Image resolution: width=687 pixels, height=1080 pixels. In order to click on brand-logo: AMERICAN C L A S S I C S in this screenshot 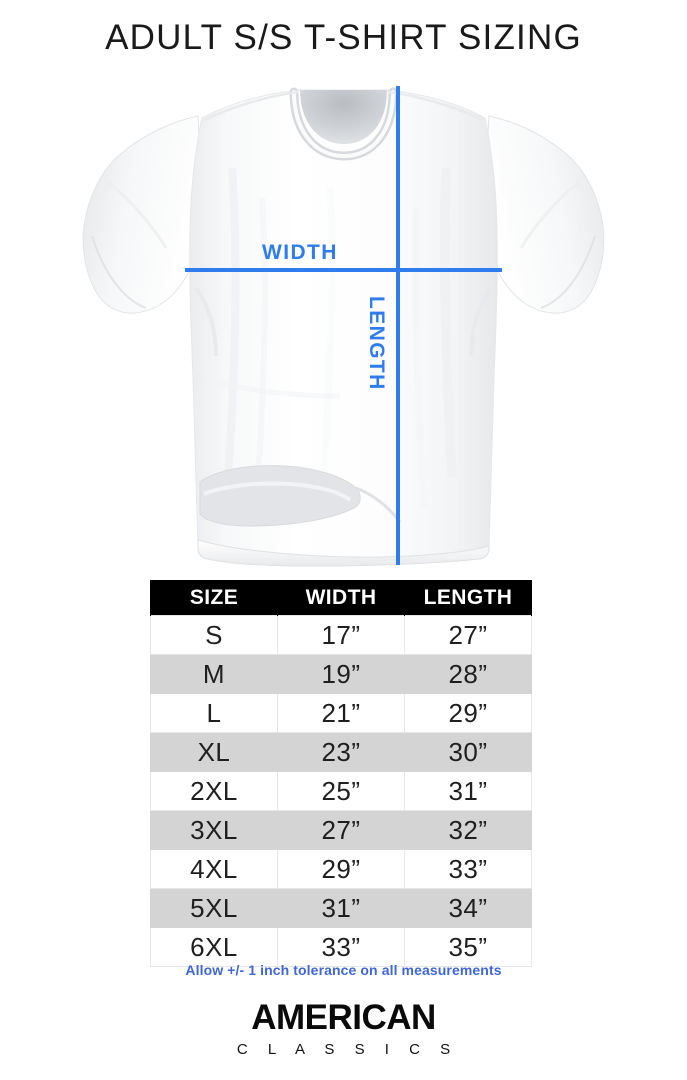, I will do `click(343, 1028)`.